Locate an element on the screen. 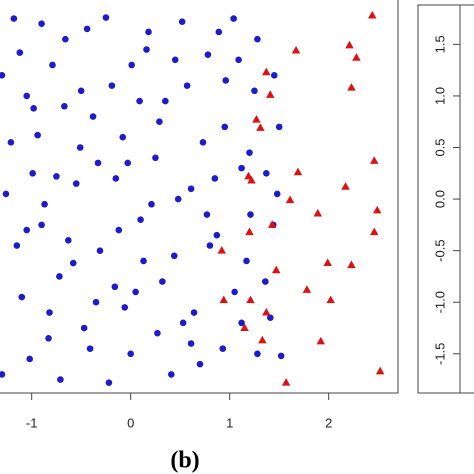  x-tick-label: 1 is located at coordinates (229, 422).